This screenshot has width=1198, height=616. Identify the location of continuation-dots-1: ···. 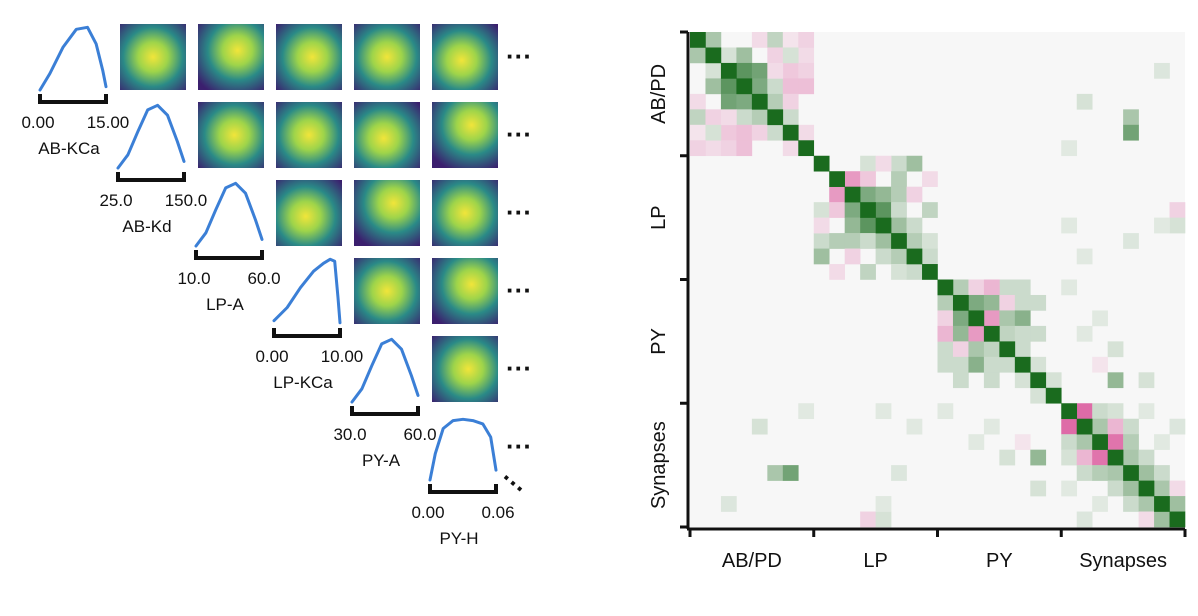
(519, 134).